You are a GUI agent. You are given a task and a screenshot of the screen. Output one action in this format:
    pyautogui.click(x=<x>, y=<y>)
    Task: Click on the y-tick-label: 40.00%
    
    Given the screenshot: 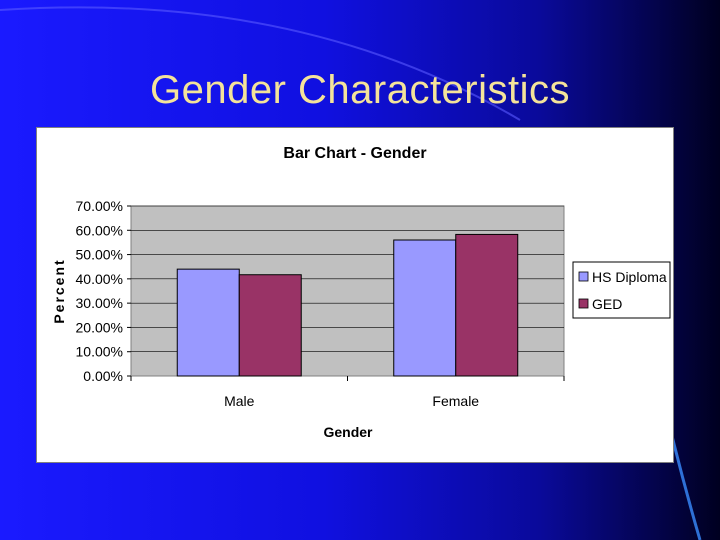 What is the action you would take?
    pyautogui.click(x=99, y=279)
    